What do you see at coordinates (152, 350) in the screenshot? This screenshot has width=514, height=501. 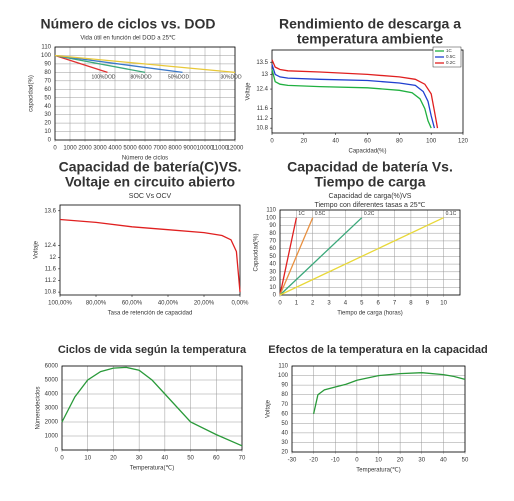 I see `chart-title: Ciclos de vida según la temperatura` at bounding box center [152, 350].